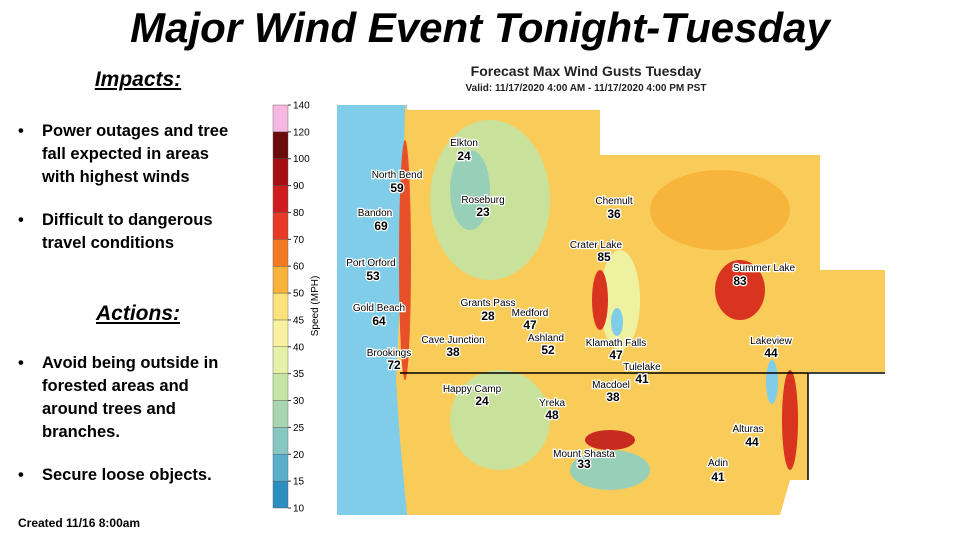 The width and height of the screenshot is (960, 540). I want to click on location-name: Yreka, so click(552, 403).